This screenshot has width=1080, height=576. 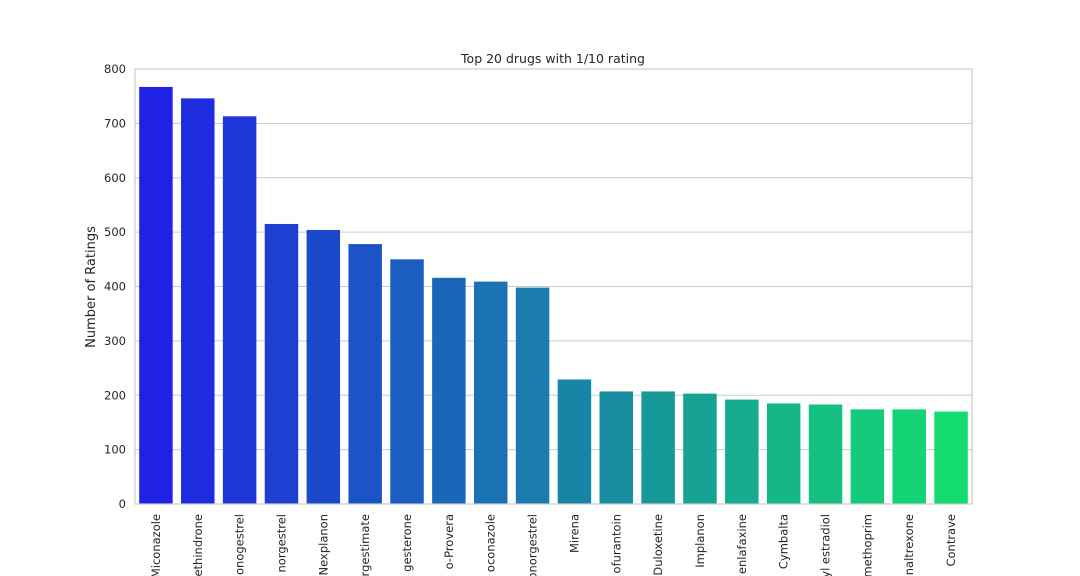 I want to click on x-tick-label: naltrexone, so click(x=909, y=544).